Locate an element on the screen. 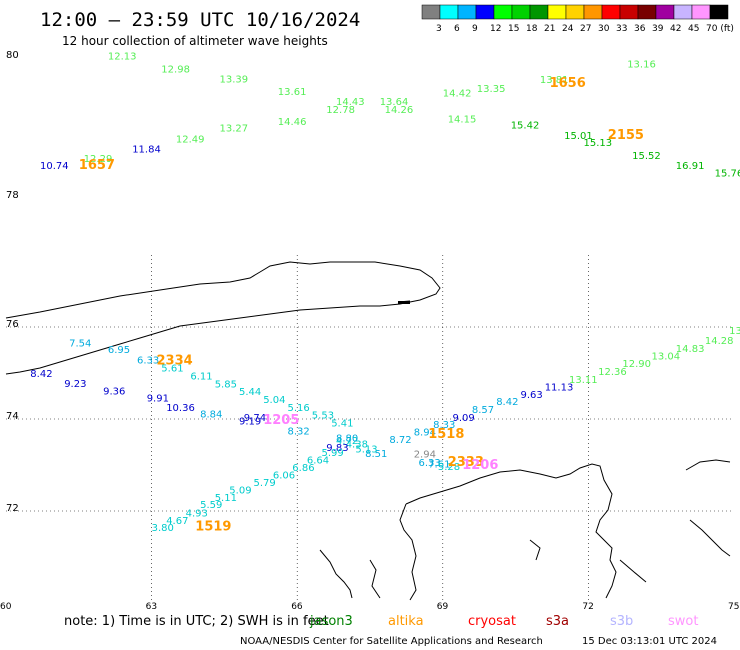  legend-tick-label: 12 is located at coordinates (495, 29).